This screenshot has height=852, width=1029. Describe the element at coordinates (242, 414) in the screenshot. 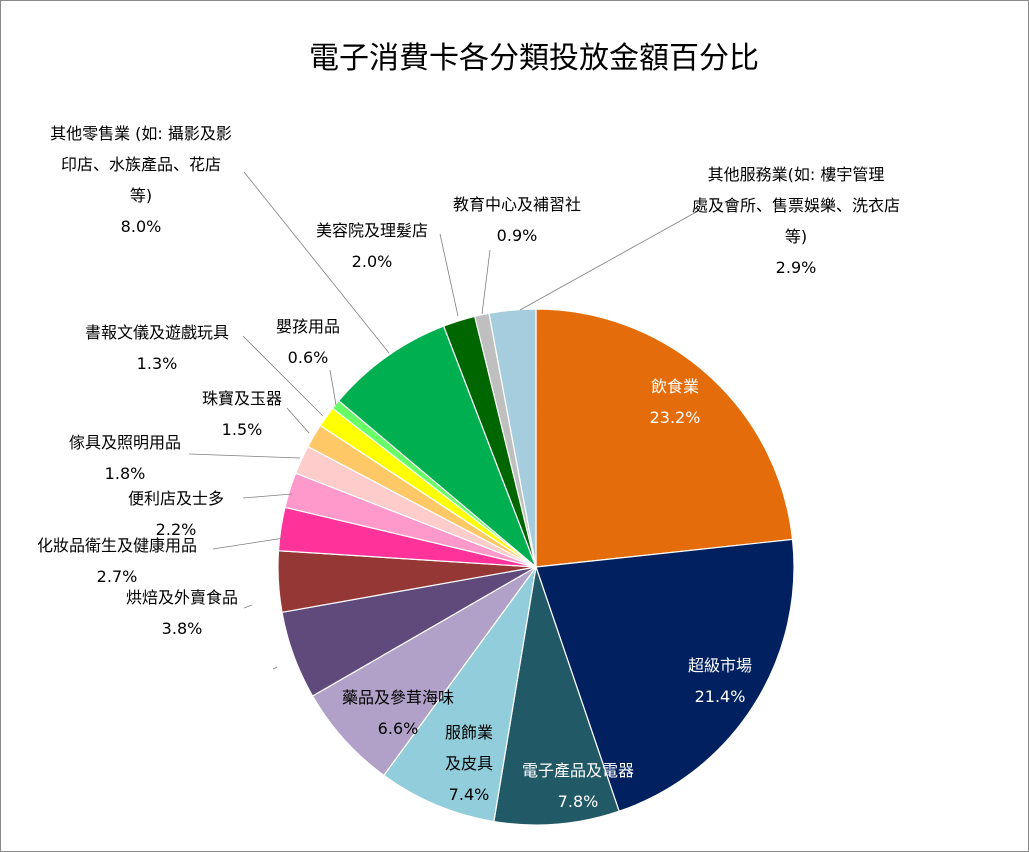

I see `data-label-10: 珠寶及玉器 1.5%` at that location.